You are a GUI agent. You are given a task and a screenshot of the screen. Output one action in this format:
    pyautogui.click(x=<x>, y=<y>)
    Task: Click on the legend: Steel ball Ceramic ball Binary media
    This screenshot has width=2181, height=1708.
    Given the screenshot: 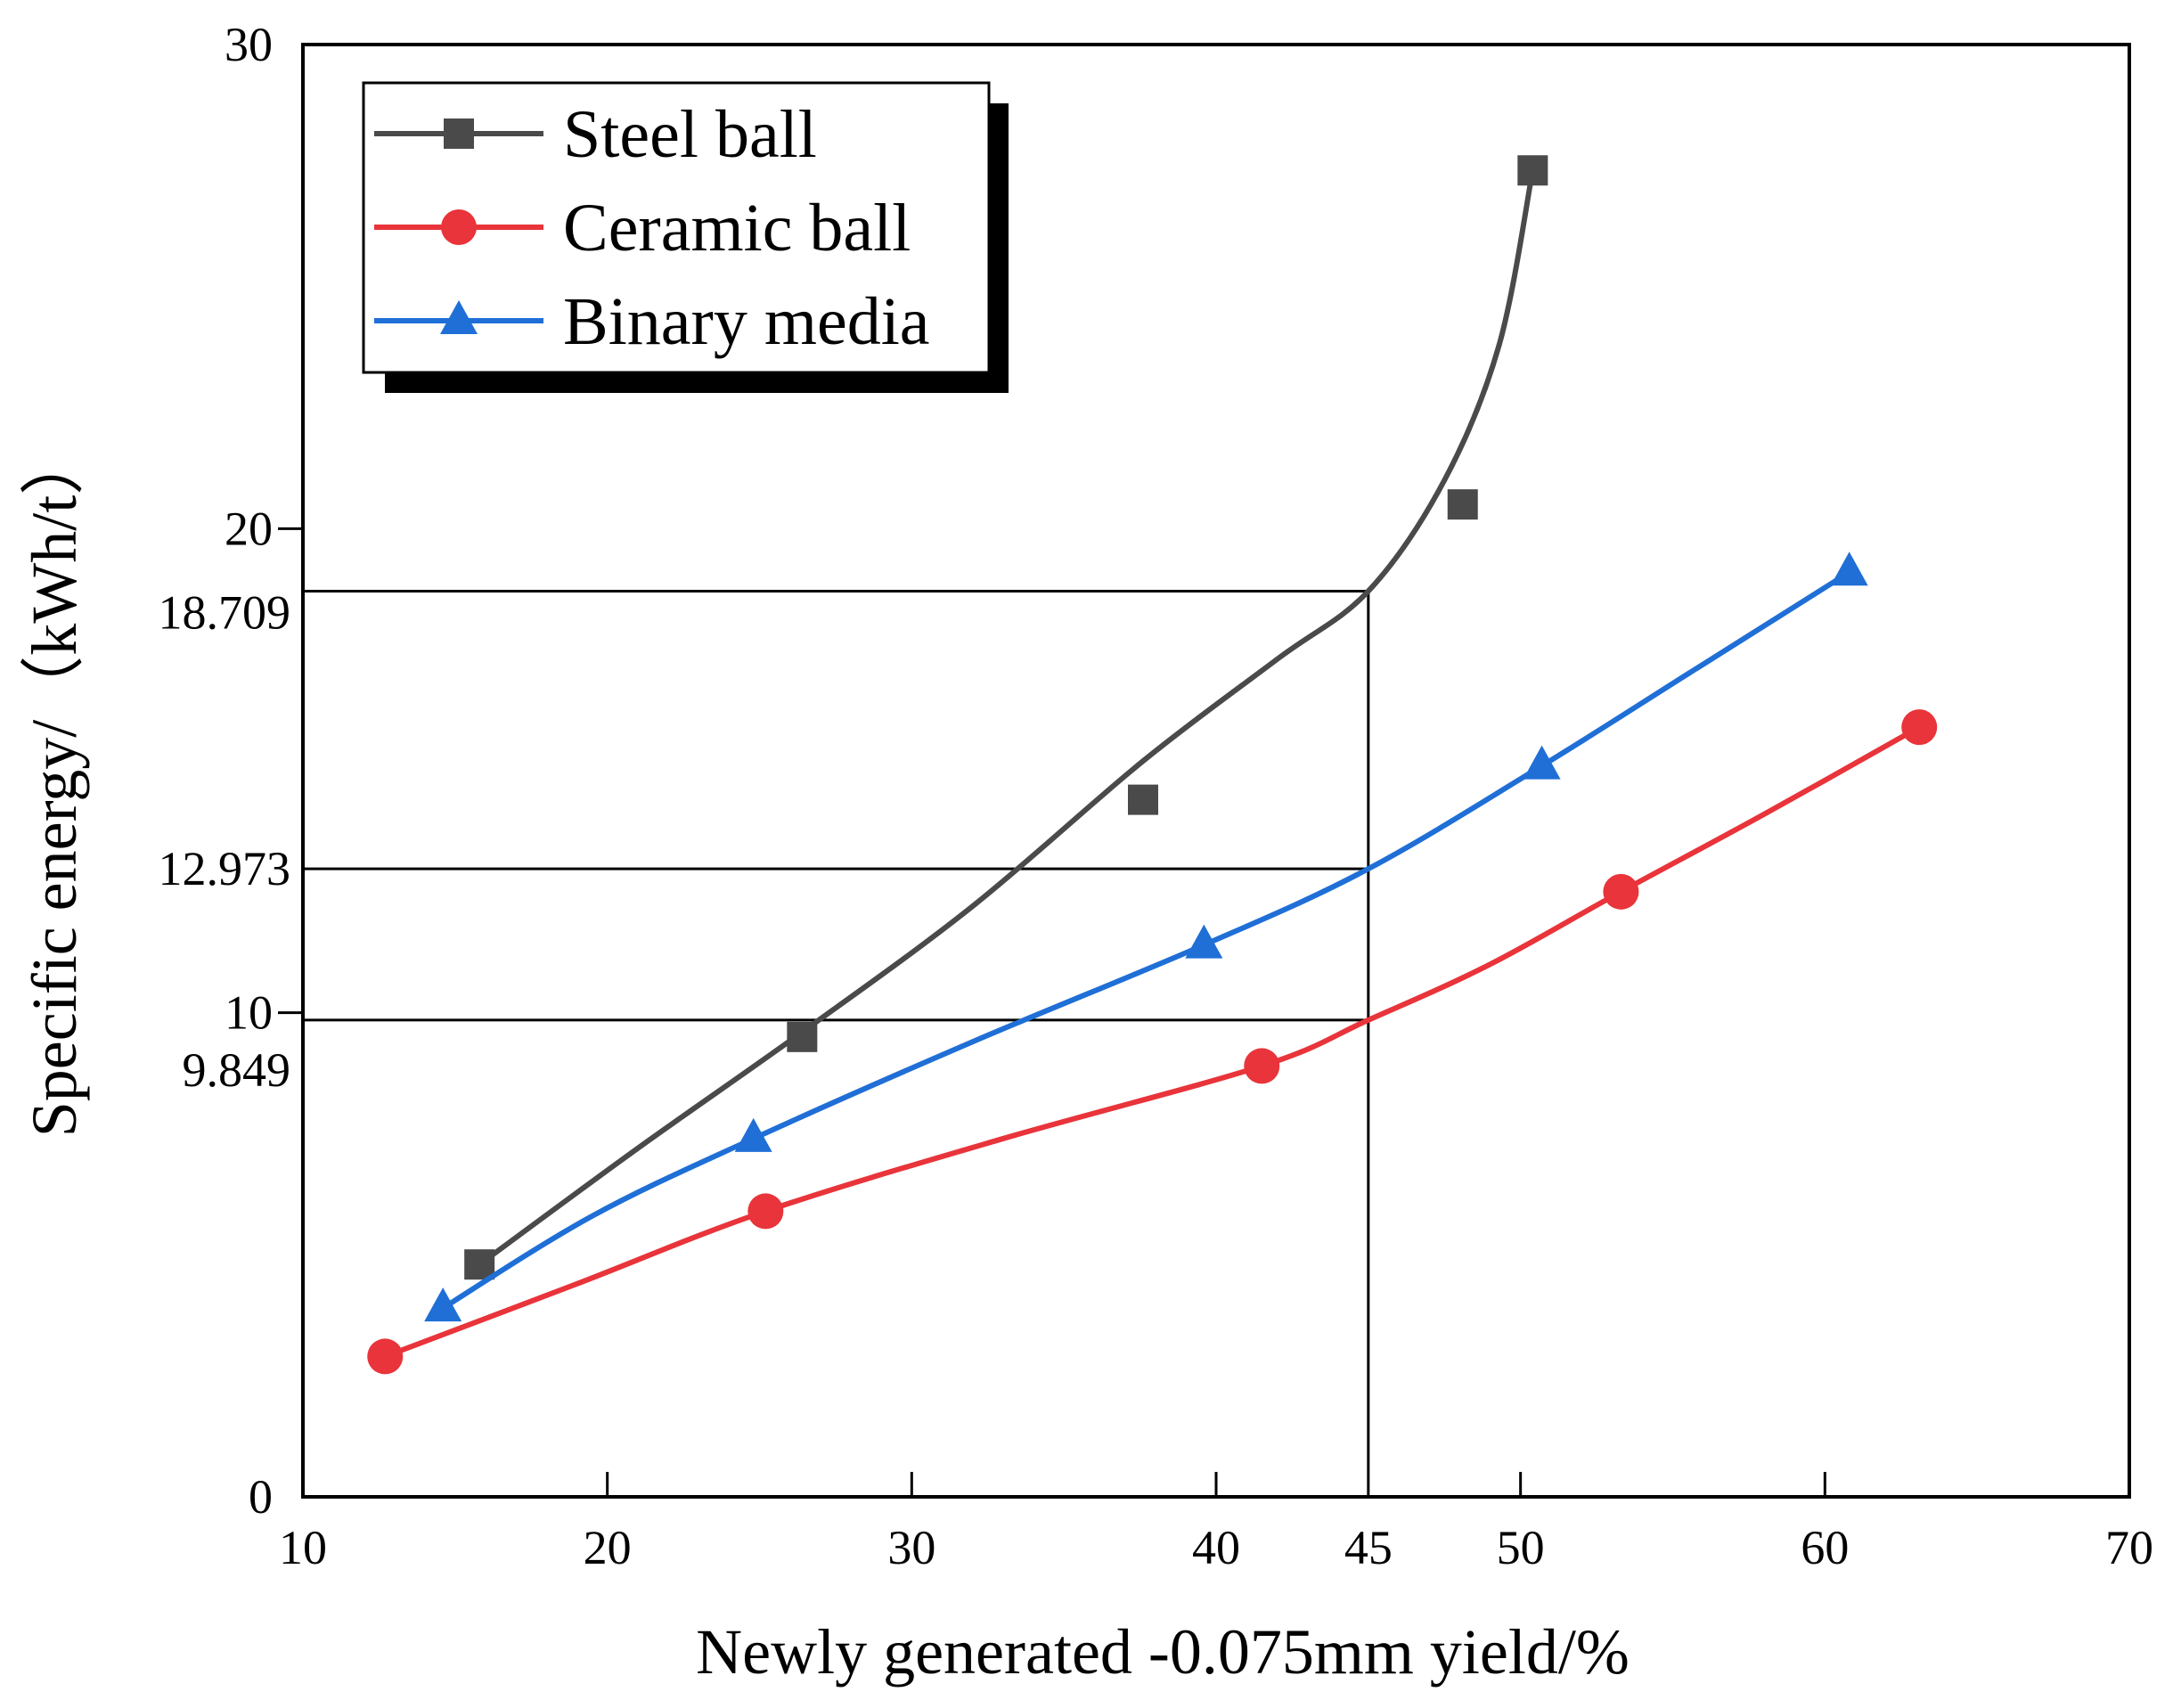 What is the action you would take?
    pyautogui.click(x=685, y=237)
    